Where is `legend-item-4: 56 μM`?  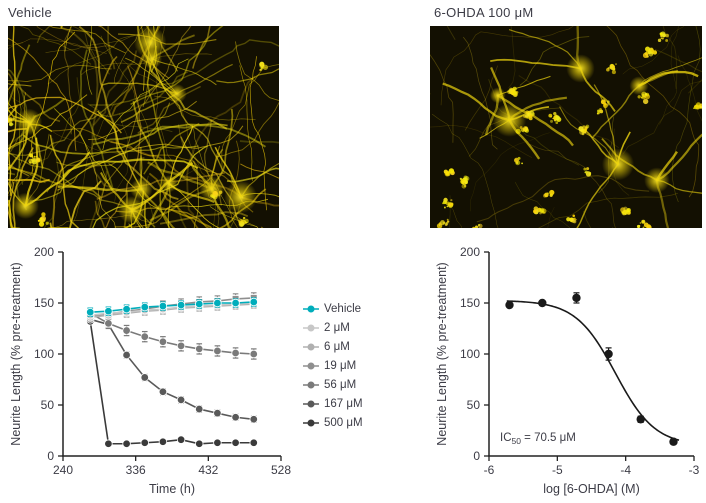 legend-item-4: 56 μM is located at coordinates (333, 384).